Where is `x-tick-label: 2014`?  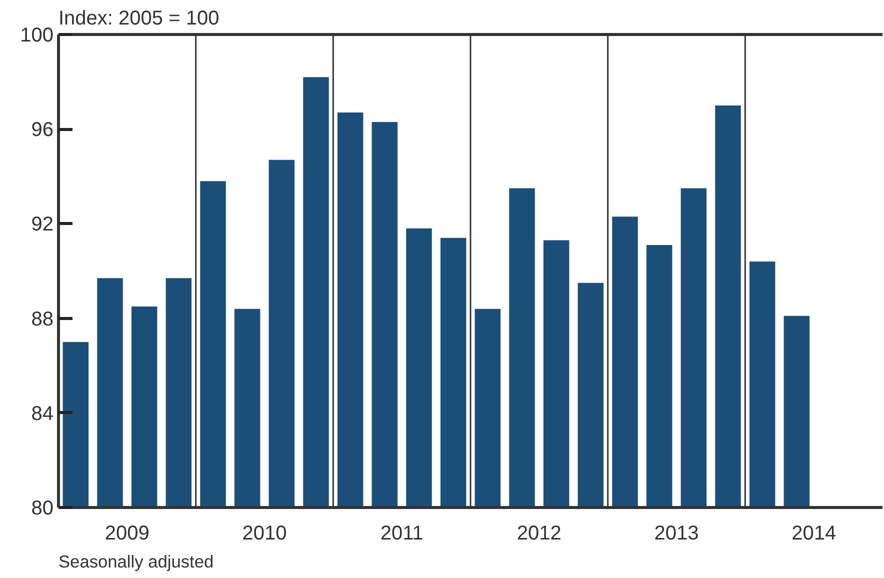 x-tick-label: 2014 is located at coordinates (814, 533).